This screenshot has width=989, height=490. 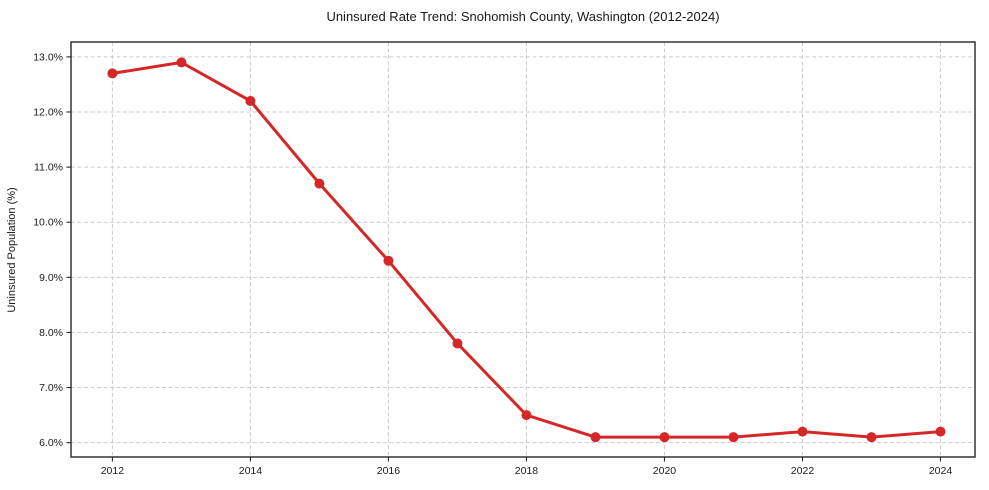 I want to click on x-tick-label: 2020, so click(x=665, y=471).